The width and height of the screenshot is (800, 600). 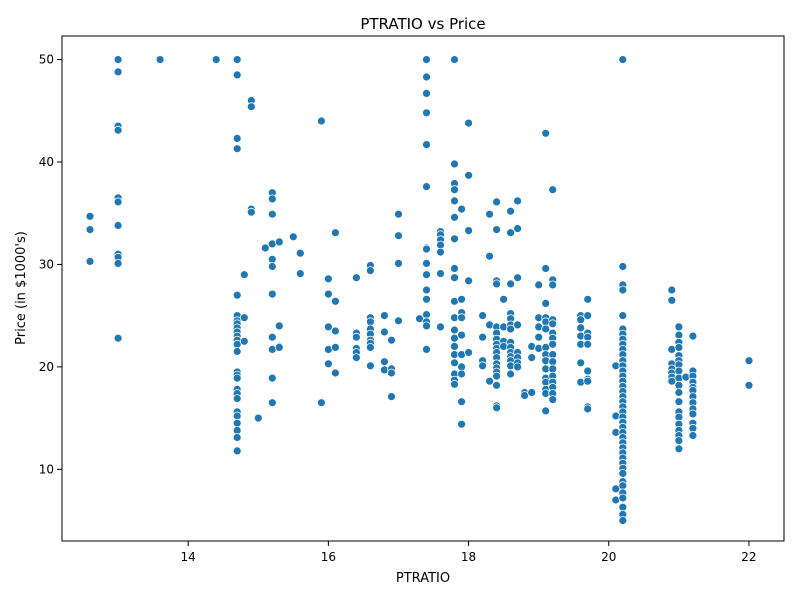 I want to click on y-tick-label: 10, so click(x=46, y=469).